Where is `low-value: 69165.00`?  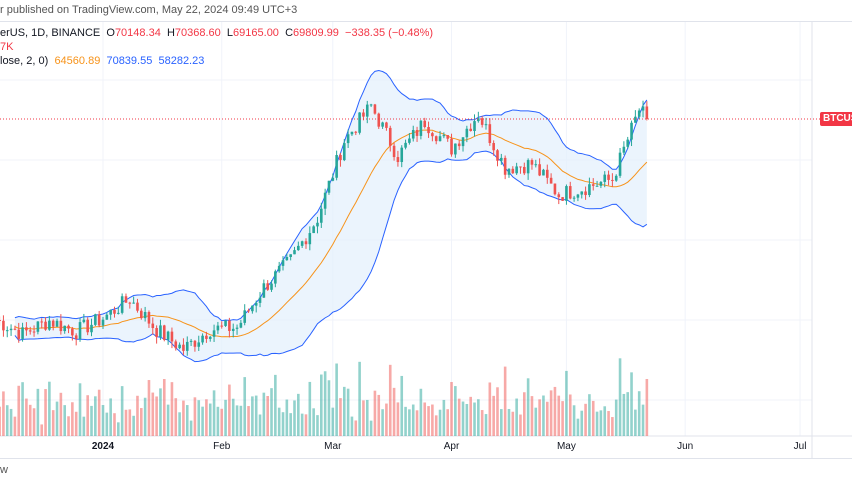
low-value: 69165.00 is located at coordinates (256, 33).